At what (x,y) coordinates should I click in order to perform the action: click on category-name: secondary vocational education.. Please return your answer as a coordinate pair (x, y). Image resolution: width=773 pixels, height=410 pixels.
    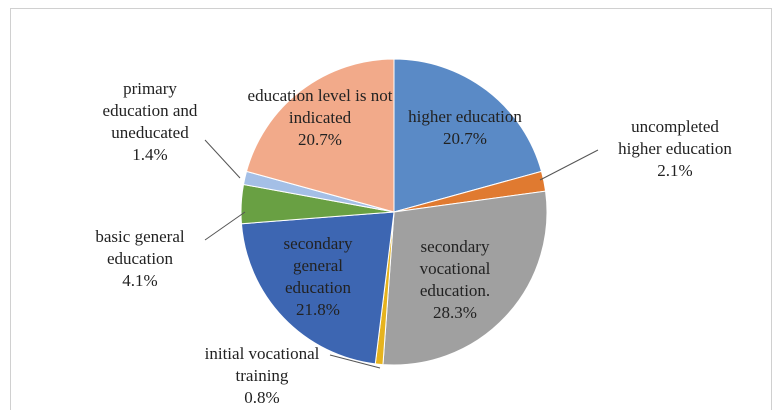
    Looking at the image, I should click on (455, 268).